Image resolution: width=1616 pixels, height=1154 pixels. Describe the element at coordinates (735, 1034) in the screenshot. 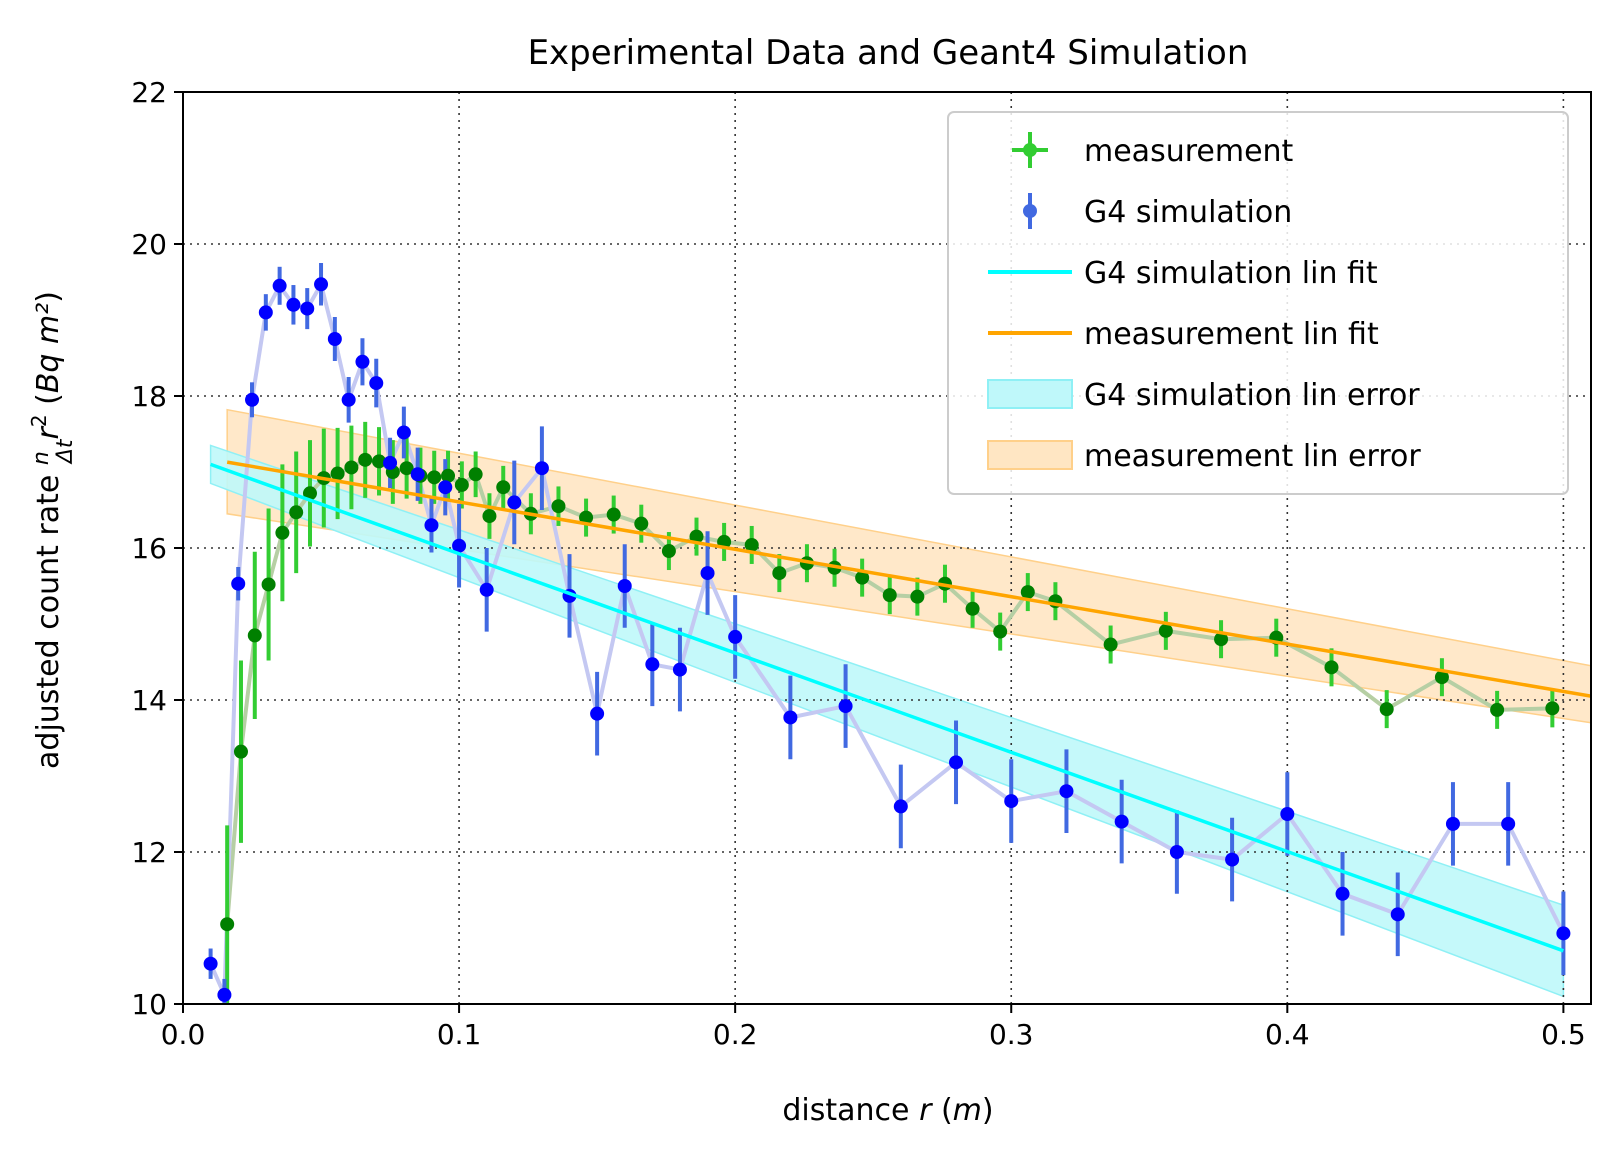

I see `x-tick-label: 0.2` at that location.